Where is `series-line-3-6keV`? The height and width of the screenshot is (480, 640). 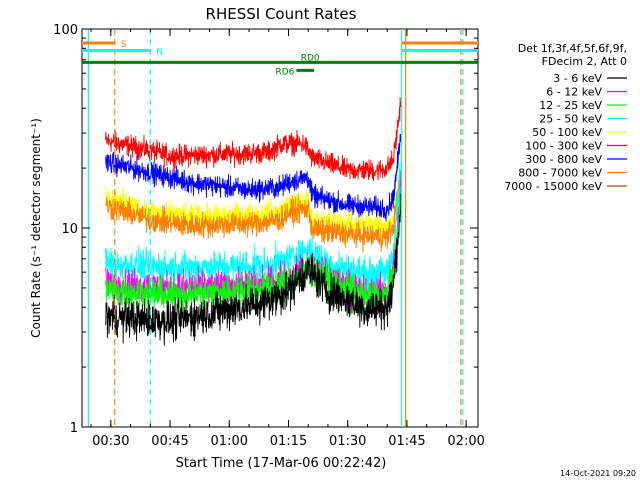
series-line-3-6keV is located at coordinates (253, 269).